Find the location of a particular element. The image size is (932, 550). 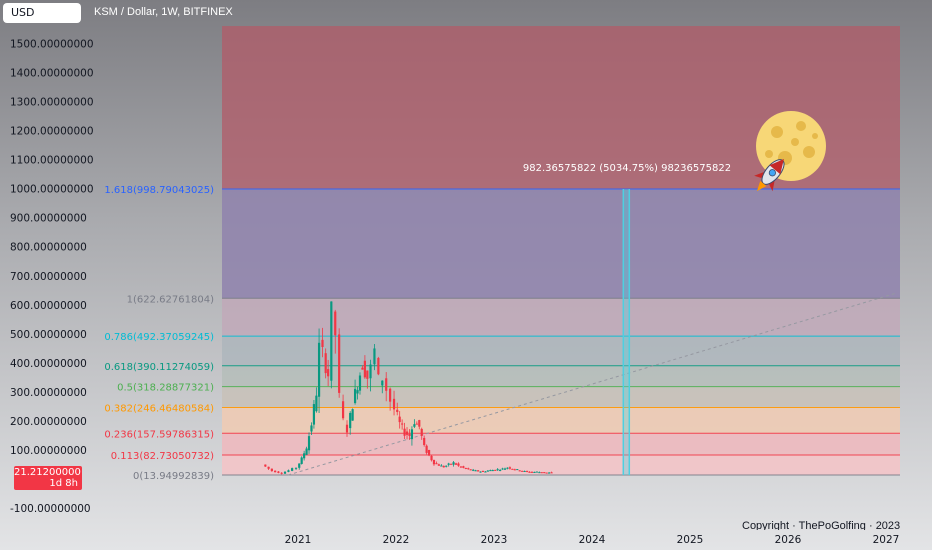

measure-label: 982.36575822 (5034.75%) 98236575822 is located at coordinates (627, 168).